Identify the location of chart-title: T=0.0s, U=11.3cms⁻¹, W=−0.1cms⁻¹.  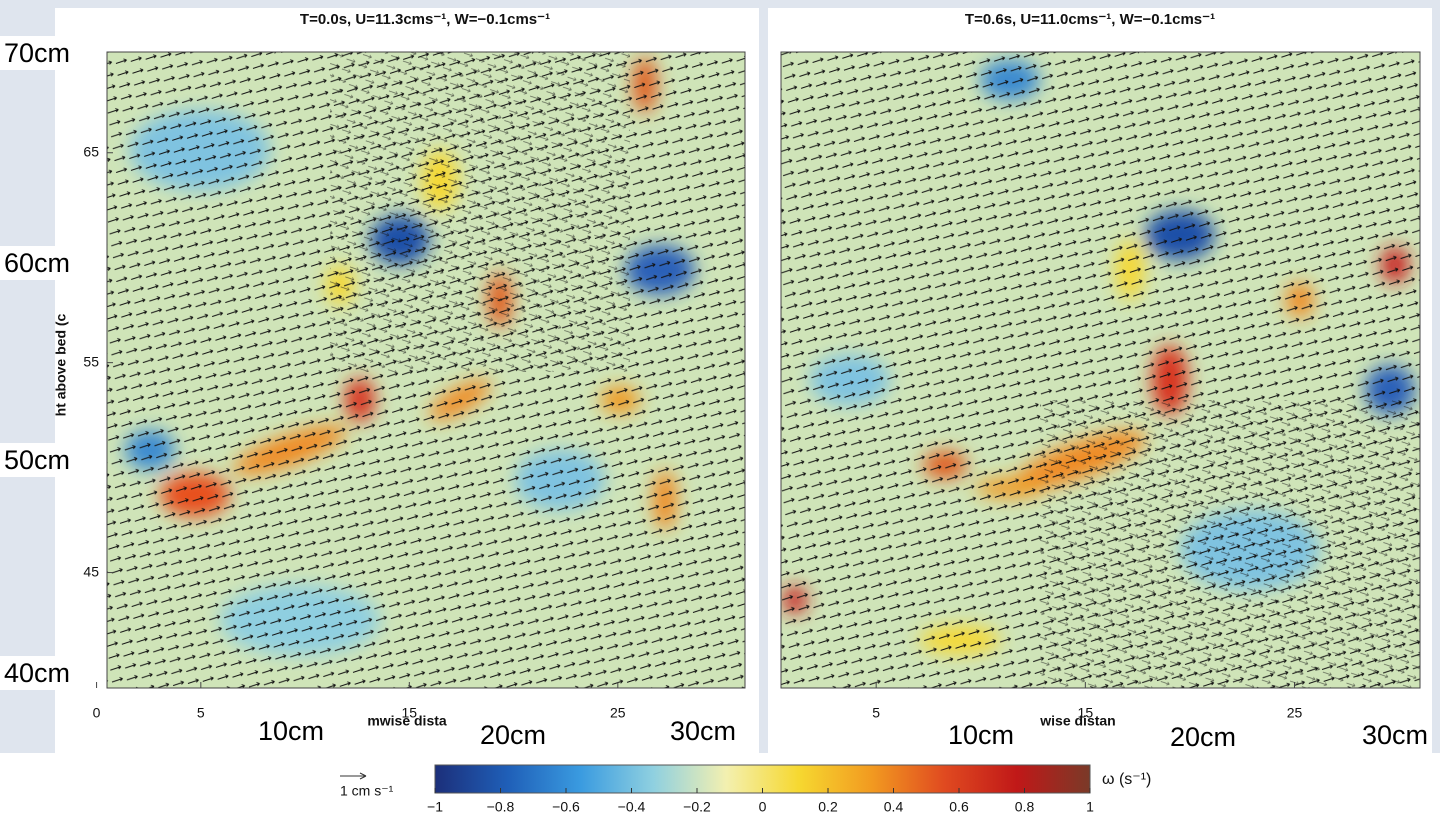
(425, 19).